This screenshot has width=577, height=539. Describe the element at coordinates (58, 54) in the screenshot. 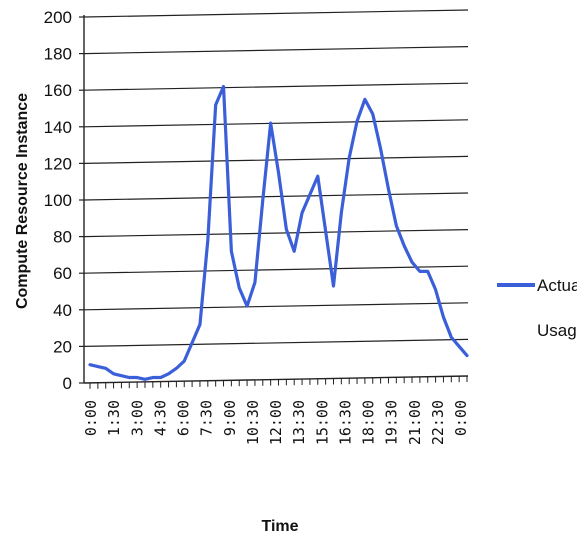

I see `y-tick-label-180: 180` at that location.